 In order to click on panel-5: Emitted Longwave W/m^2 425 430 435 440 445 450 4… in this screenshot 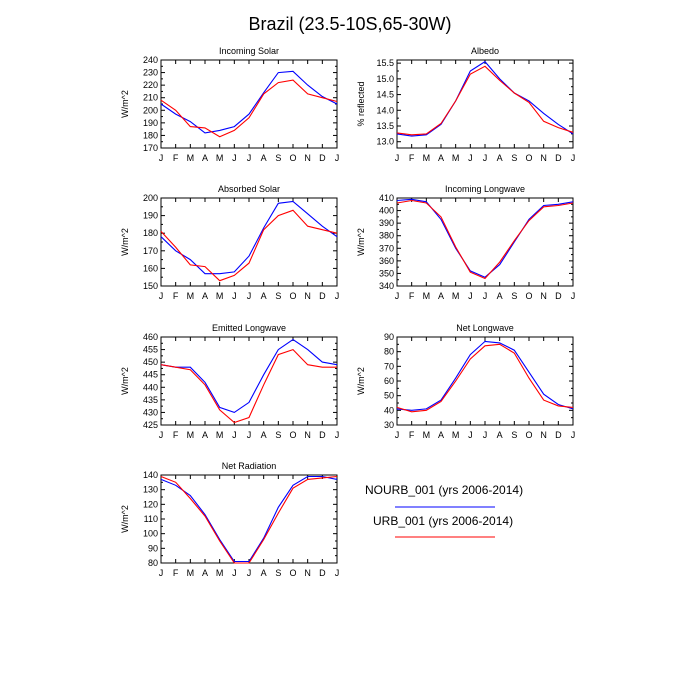, I will do `click(229, 381)`.